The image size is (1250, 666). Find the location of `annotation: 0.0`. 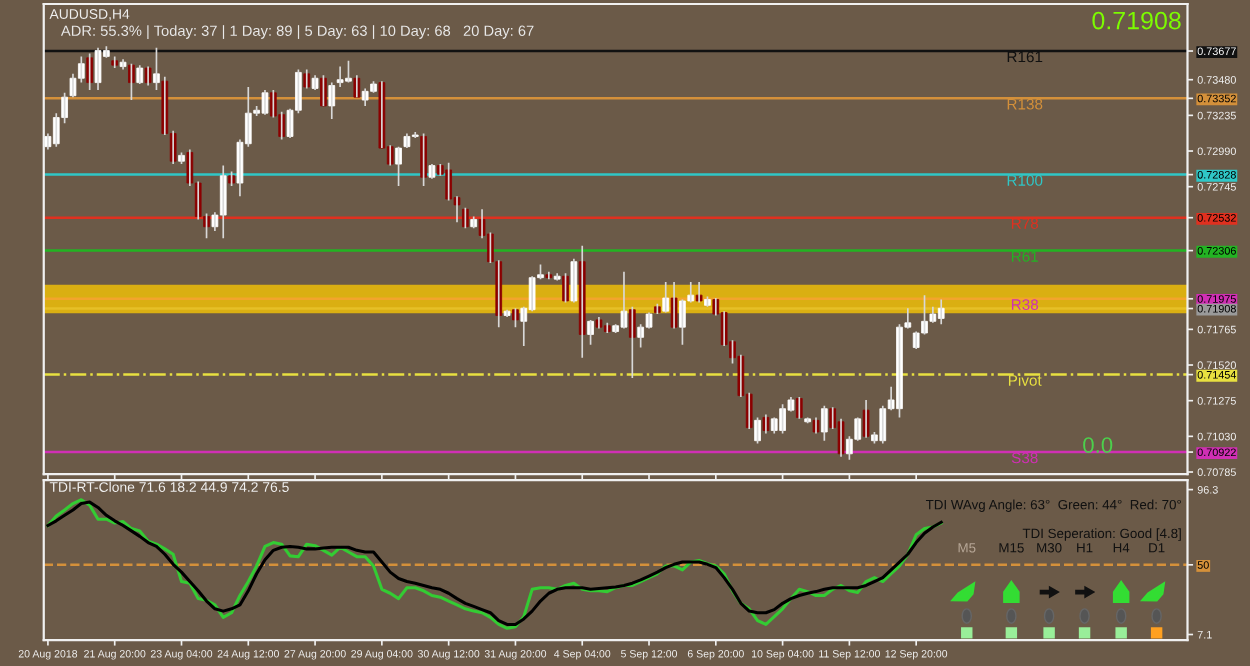

annotation: 0.0 is located at coordinates (1098, 445).